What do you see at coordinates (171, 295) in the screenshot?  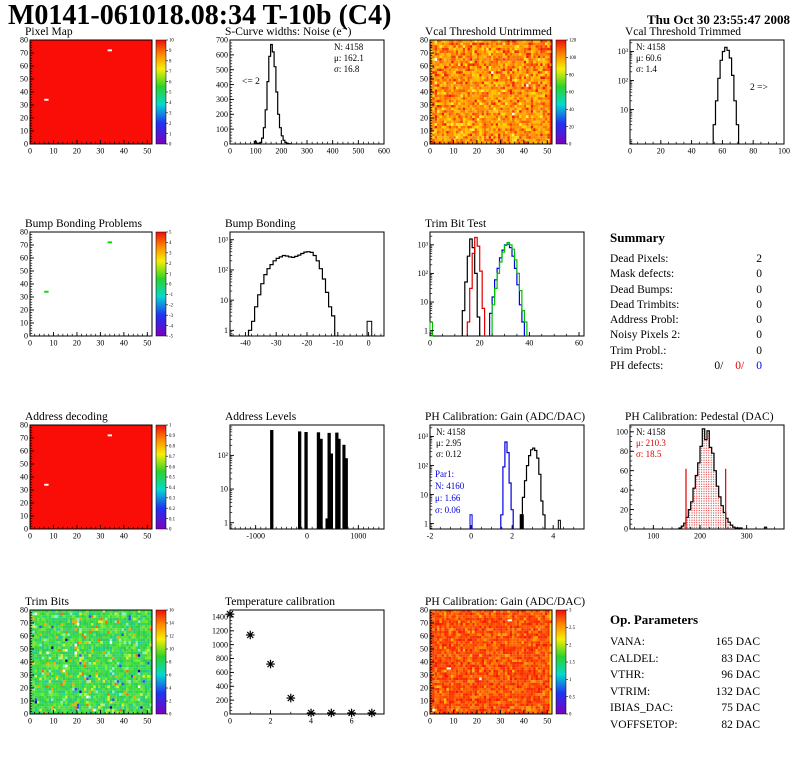 I see `svg-text: -1` at bounding box center [171, 295].